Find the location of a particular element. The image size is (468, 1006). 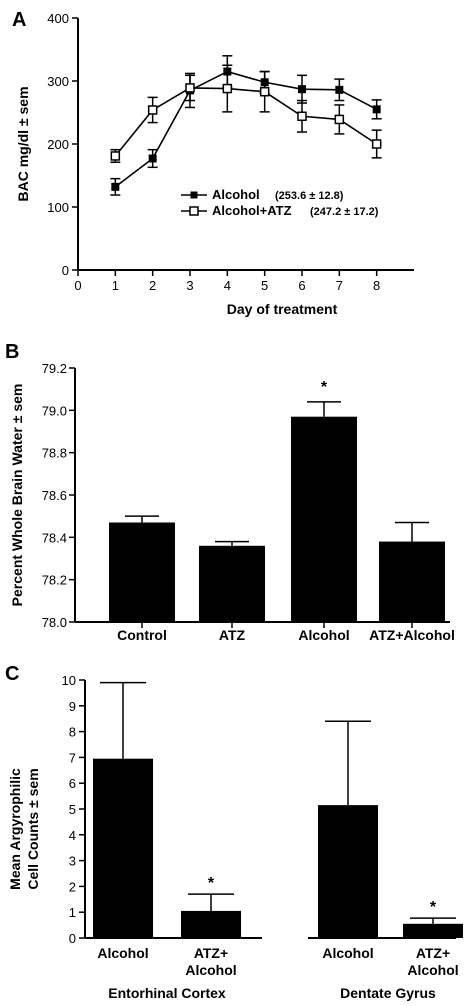

panel-letter-a: A is located at coordinates (19, 20).